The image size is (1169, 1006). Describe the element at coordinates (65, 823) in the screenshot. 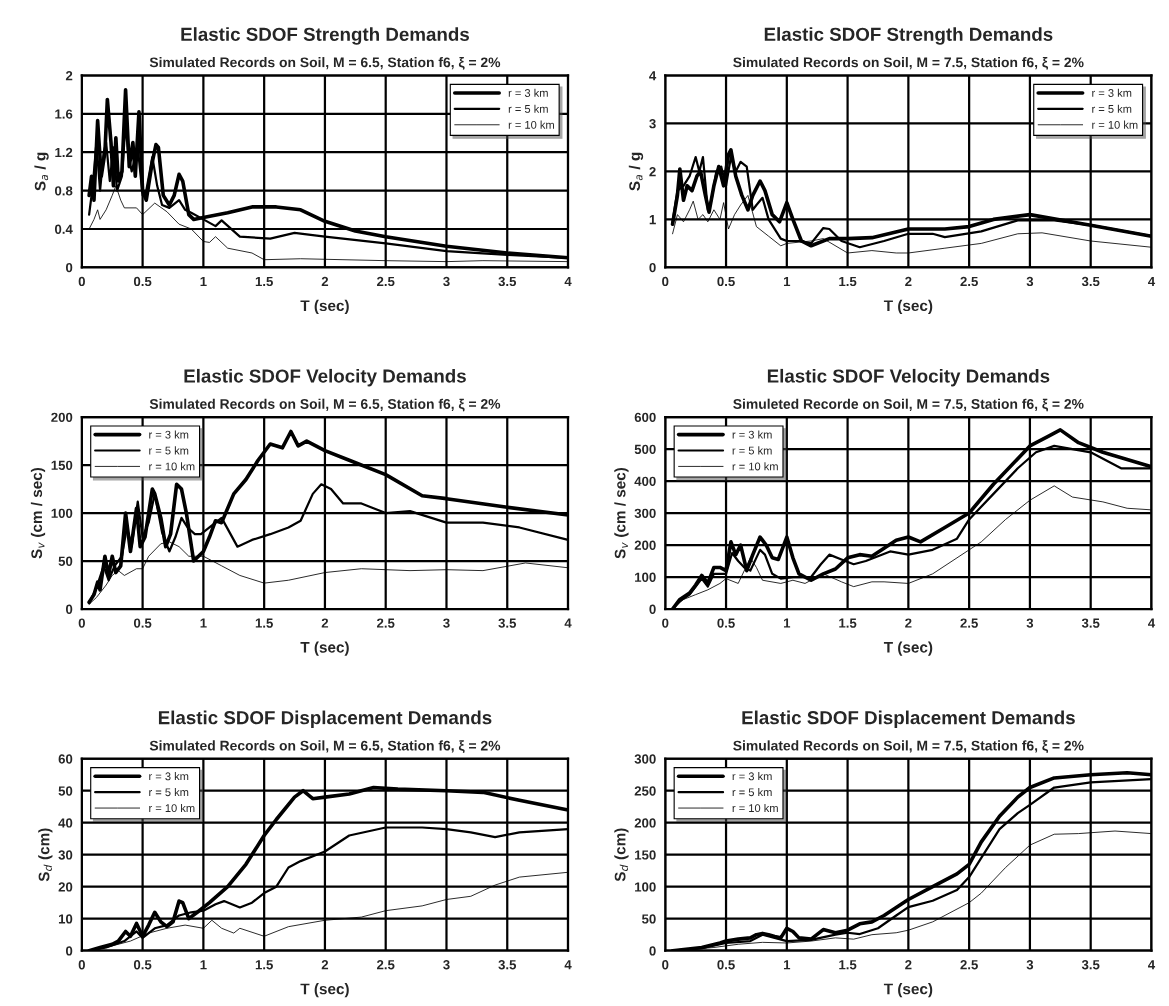

I see `y-tick-label: 40` at that location.